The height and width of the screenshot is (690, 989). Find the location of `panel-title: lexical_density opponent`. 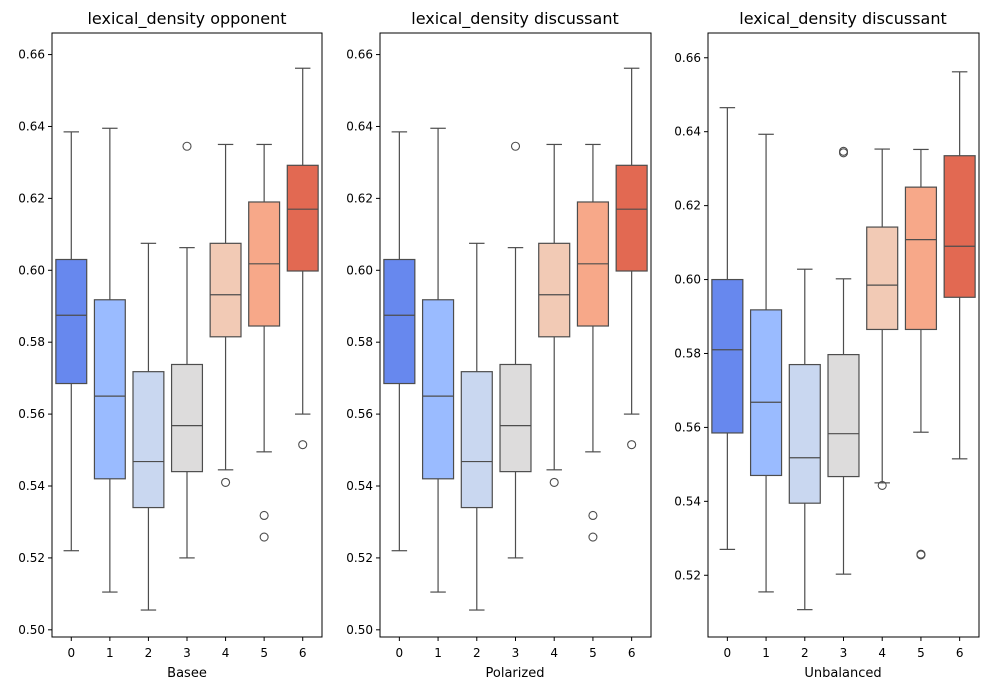

panel-title: lexical_density opponent is located at coordinates (186, 19).